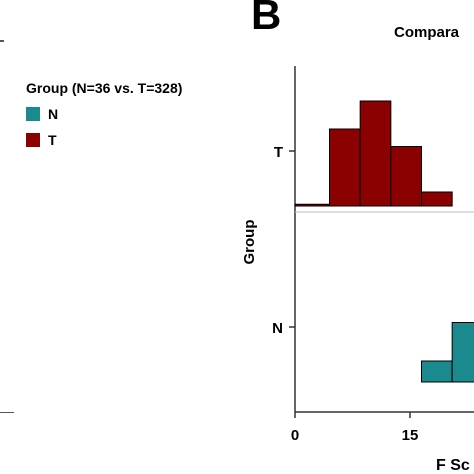  What do you see at coordinates (33, 140) in the screenshot?
I see `legend-swatch-t` at bounding box center [33, 140].